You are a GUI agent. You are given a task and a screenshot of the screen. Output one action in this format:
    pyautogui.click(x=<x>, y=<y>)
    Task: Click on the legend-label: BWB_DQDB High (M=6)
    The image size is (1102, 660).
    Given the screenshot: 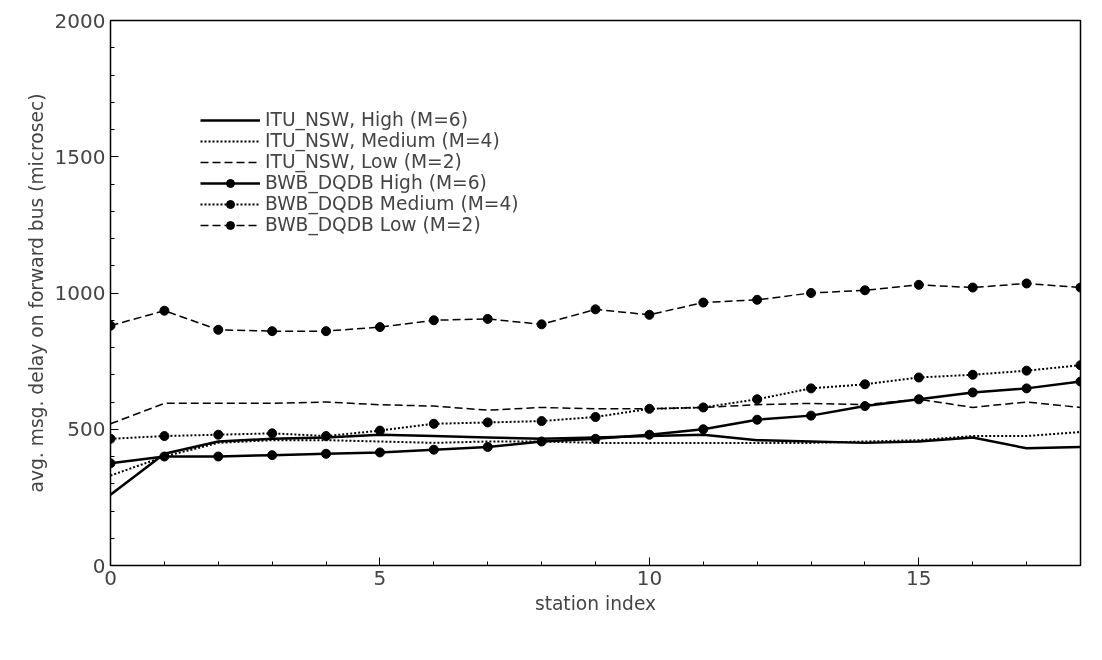 What is the action you would take?
    pyautogui.click(x=376, y=182)
    